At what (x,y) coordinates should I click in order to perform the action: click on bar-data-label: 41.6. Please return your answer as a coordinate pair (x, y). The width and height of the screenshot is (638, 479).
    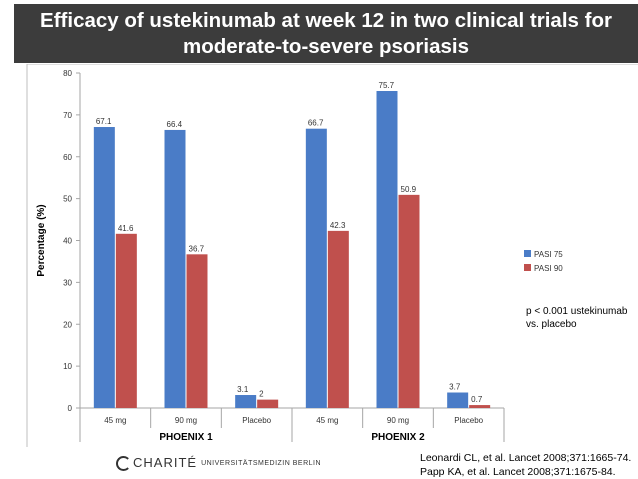
    Looking at the image, I should click on (126, 228).